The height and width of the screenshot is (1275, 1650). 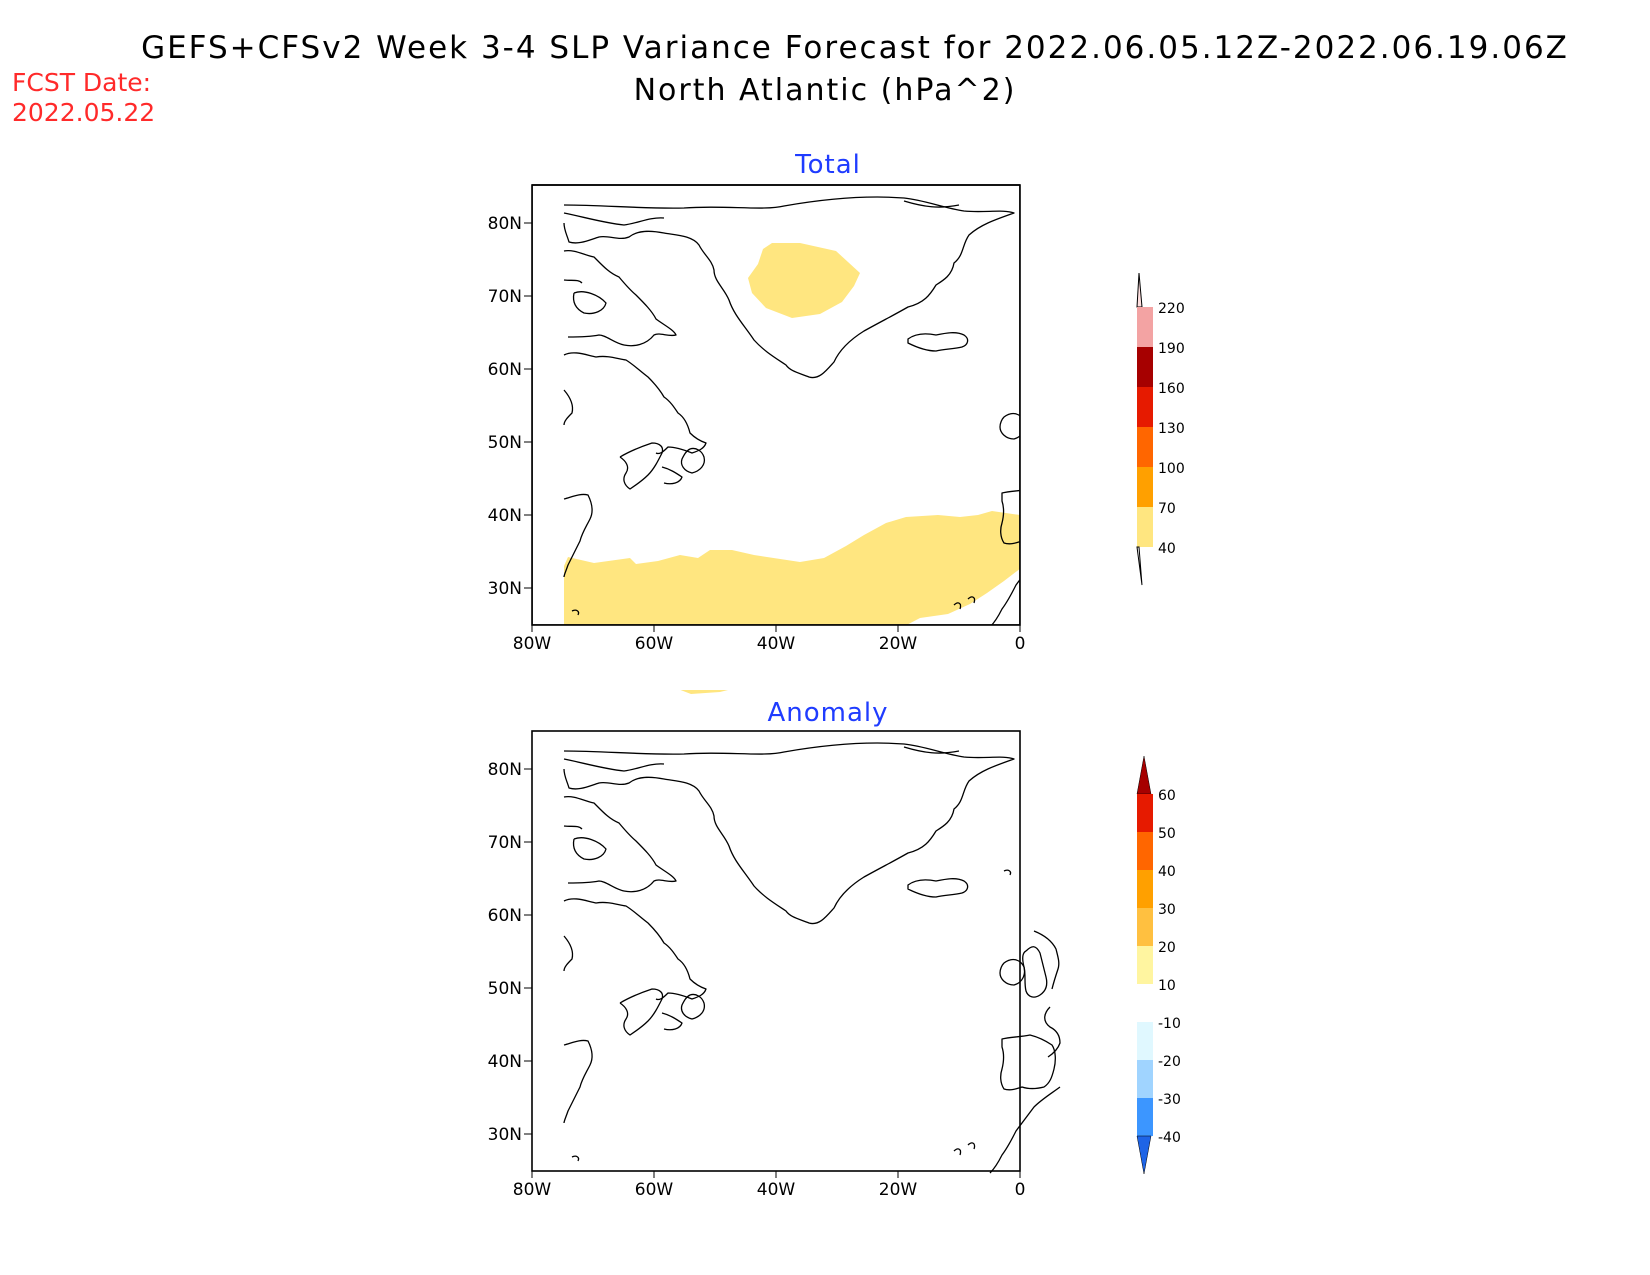 I want to click on cb1-label-40: 40, so click(x=1167, y=549).